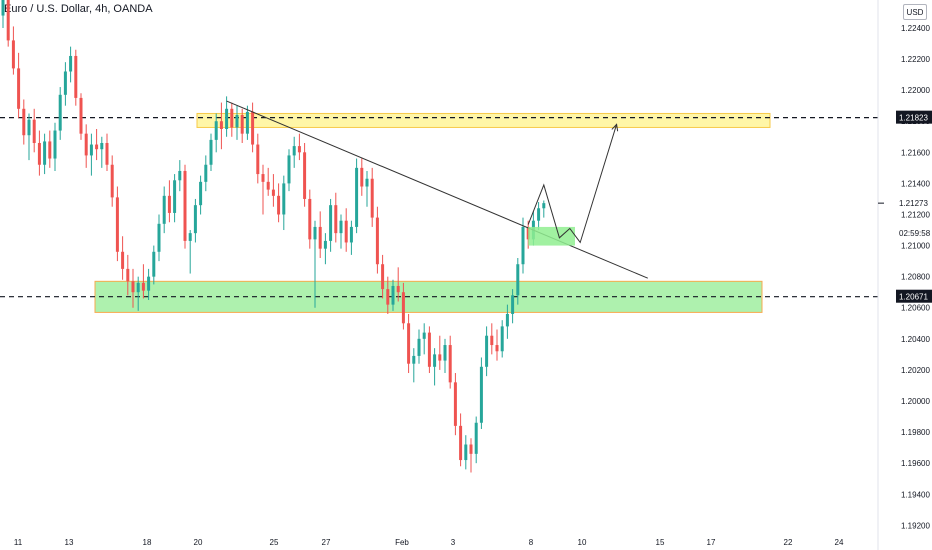  I want to click on drawings-layer, so click(437, 189).